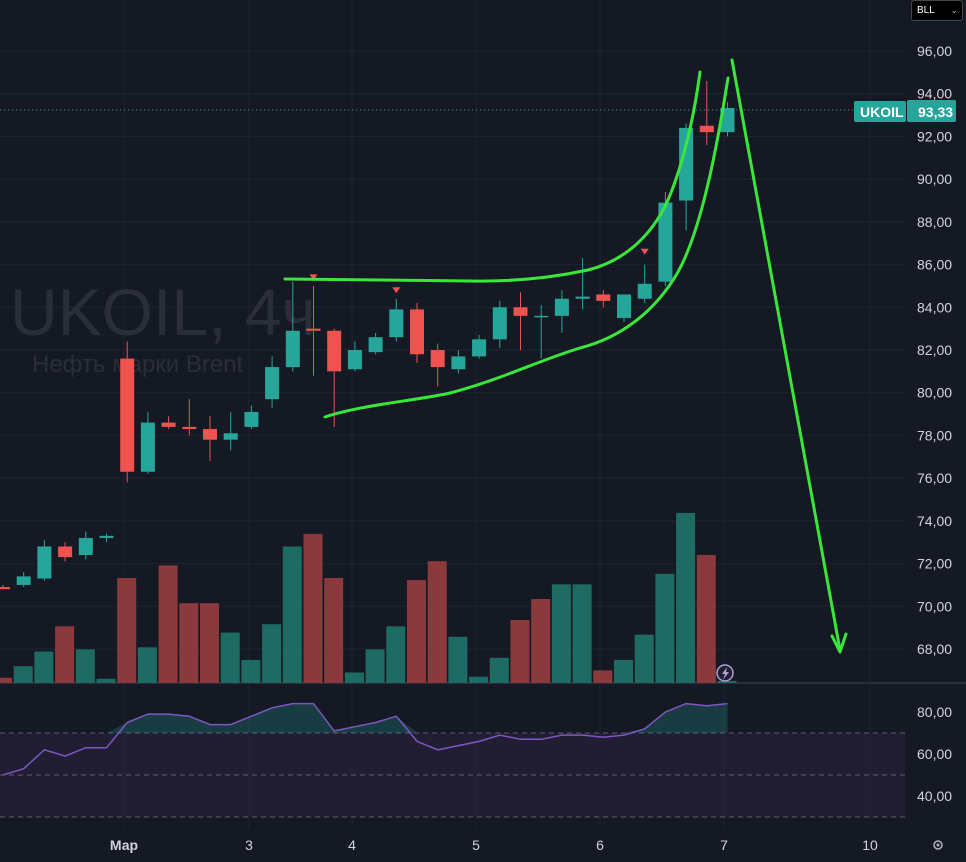 The image size is (966, 862). Describe the element at coordinates (786, 355) in the screenshot. I see `down-arrow-line` at that location.